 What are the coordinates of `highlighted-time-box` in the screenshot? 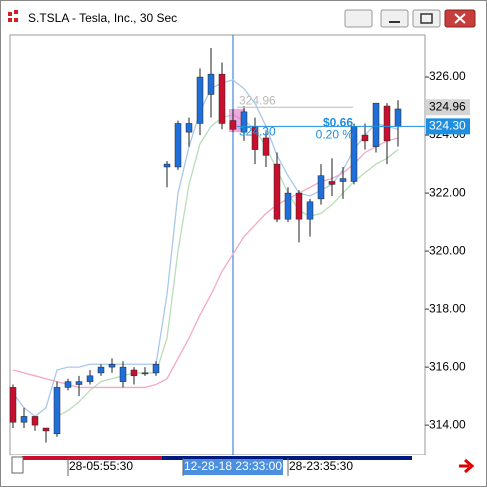 It's located at (233, 467).